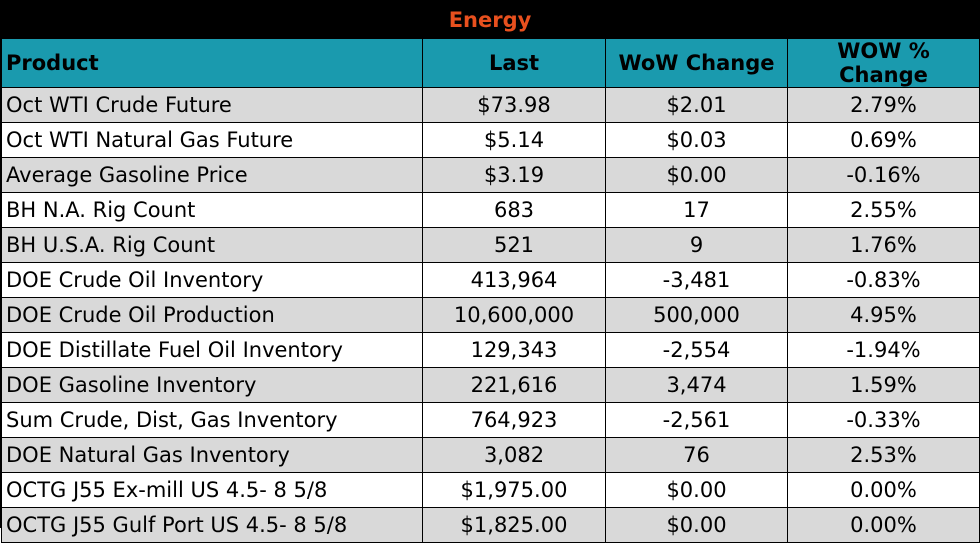 The width and height of the screenshot is (980, 543). What do you see at coordinates (514, 420) in the screenshot?
I see `last-cell: 764,923` at bounding box center [514, 420].